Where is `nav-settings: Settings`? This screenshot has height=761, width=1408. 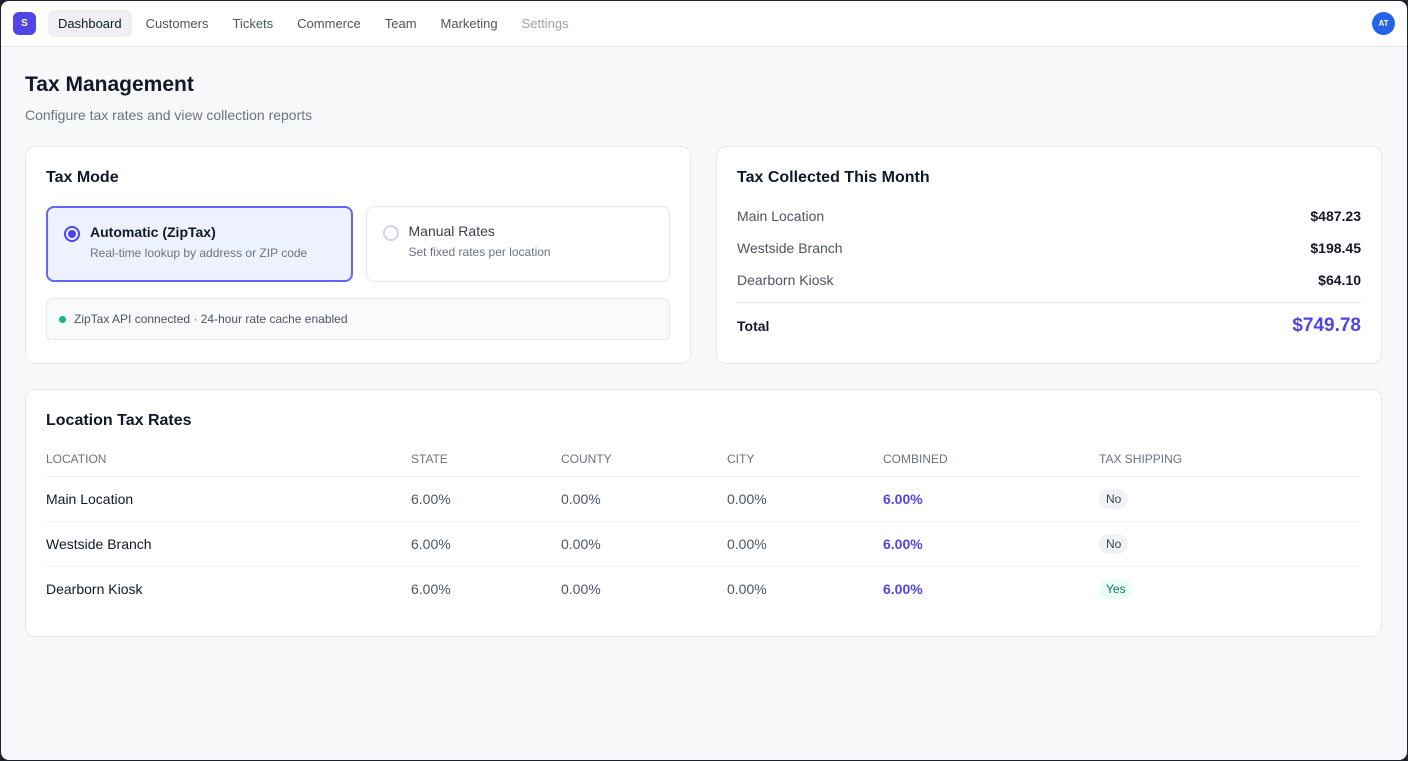 nav-settings: Settings is located at coordinates (545, 23).